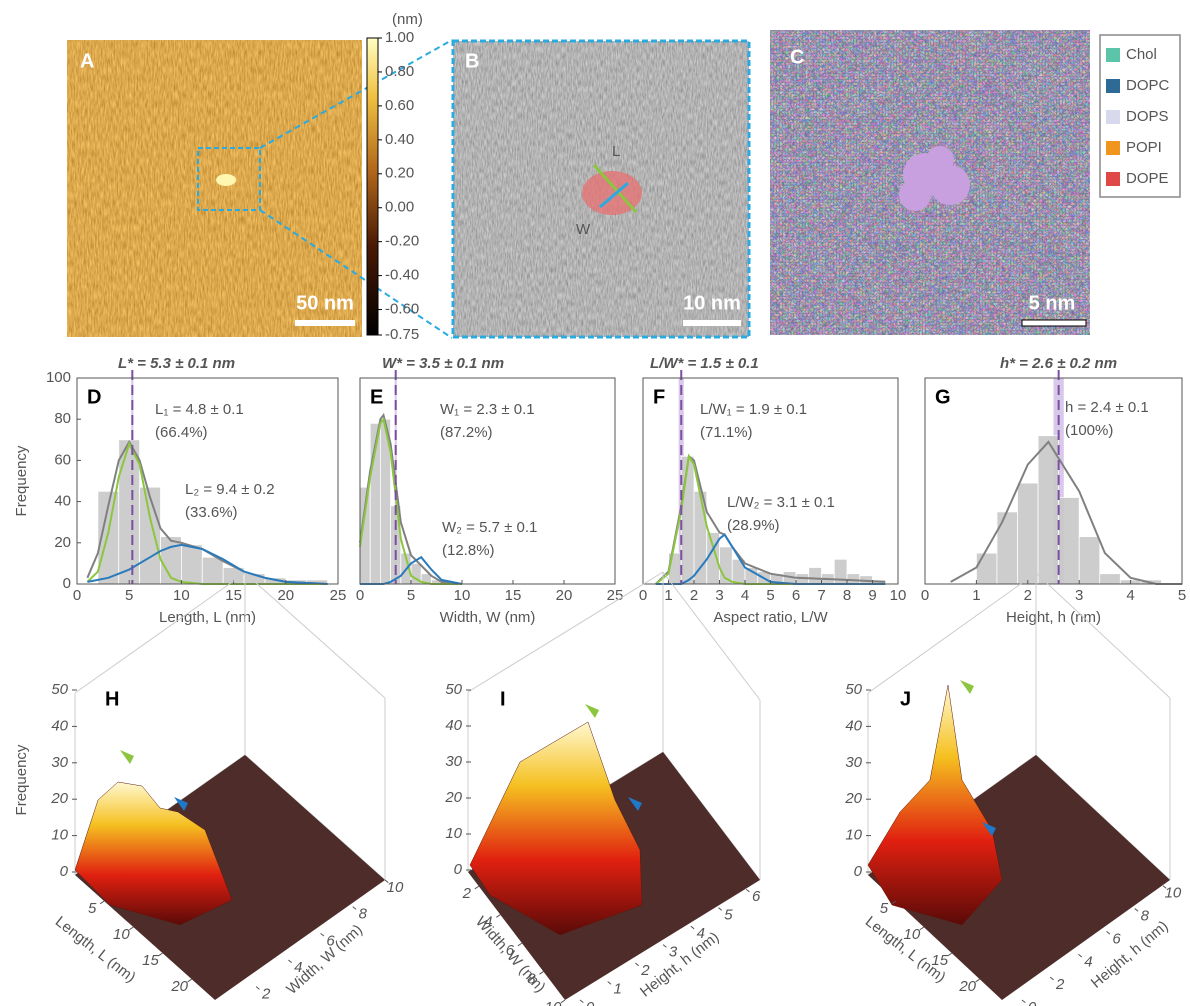 This screenshot has height=1006, width=1190. I want to click on colorbar-tick-label: -0.75, so click(402, 334).